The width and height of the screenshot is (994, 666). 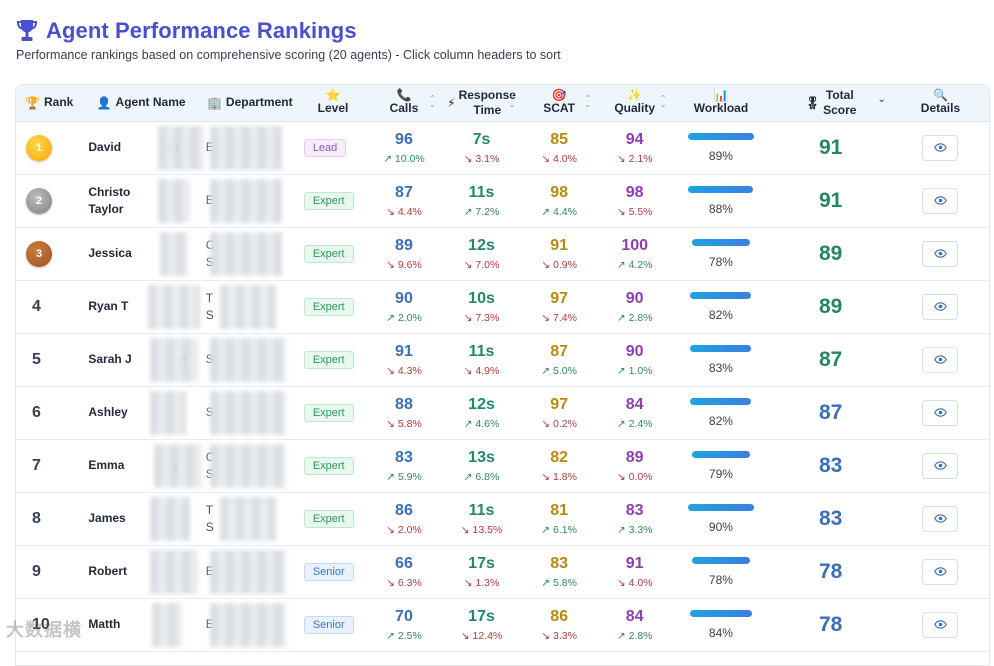 I want to click on th-department: 🏢 Department, so click(x=249, y=103).